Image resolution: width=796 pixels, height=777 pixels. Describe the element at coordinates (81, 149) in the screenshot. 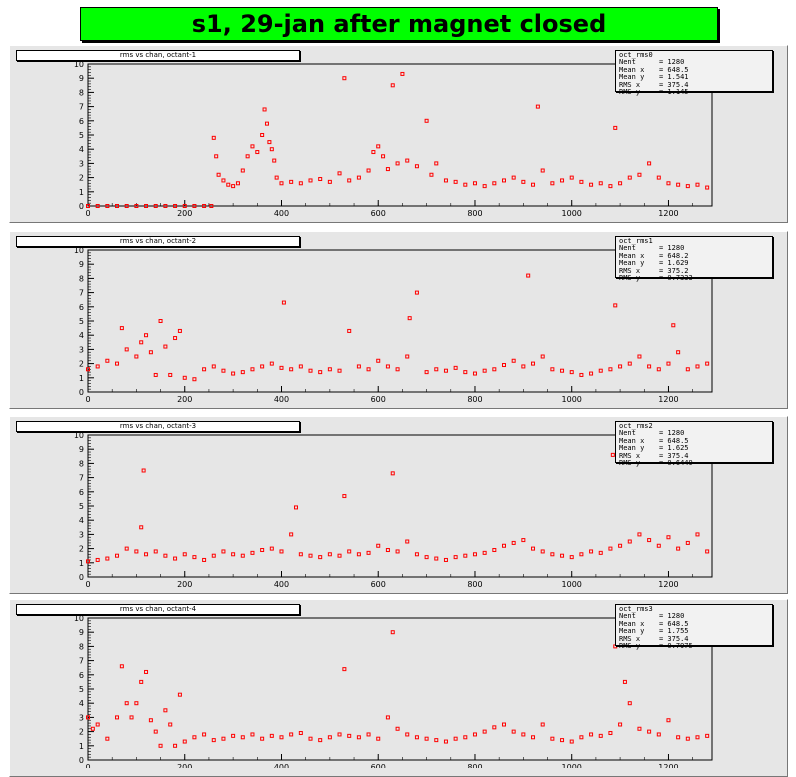

I see `y-tick-label: 4` at that location.